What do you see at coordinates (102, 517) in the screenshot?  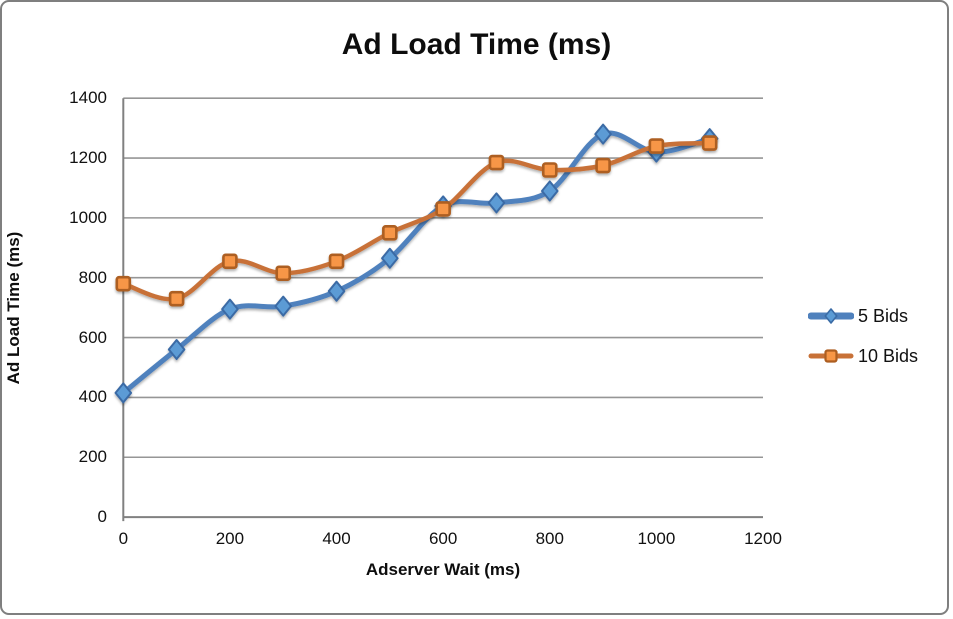 I see `y-tick-label: 0` at bounding box center [102, 517].